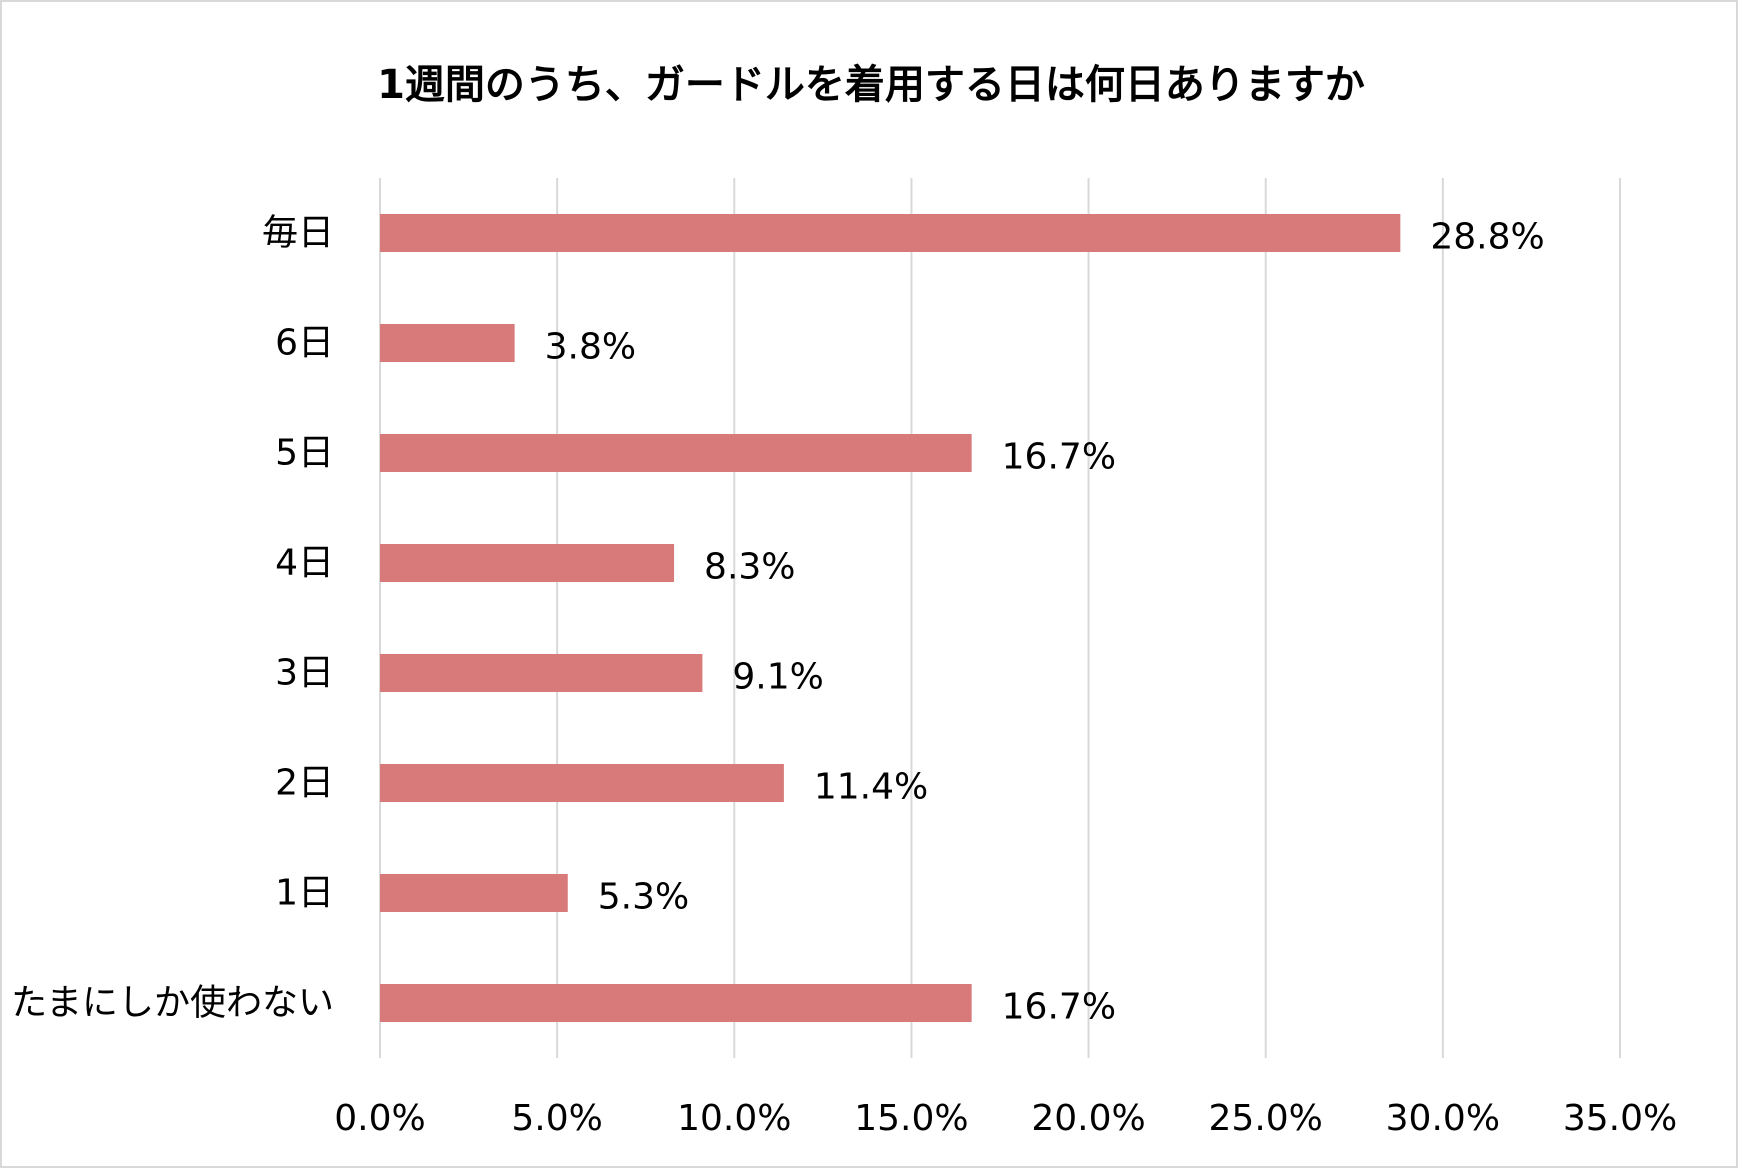 This screenshot has height=1170, width=1738. I want to click on x-tick-label: 15.0%, so click(911, 1118).